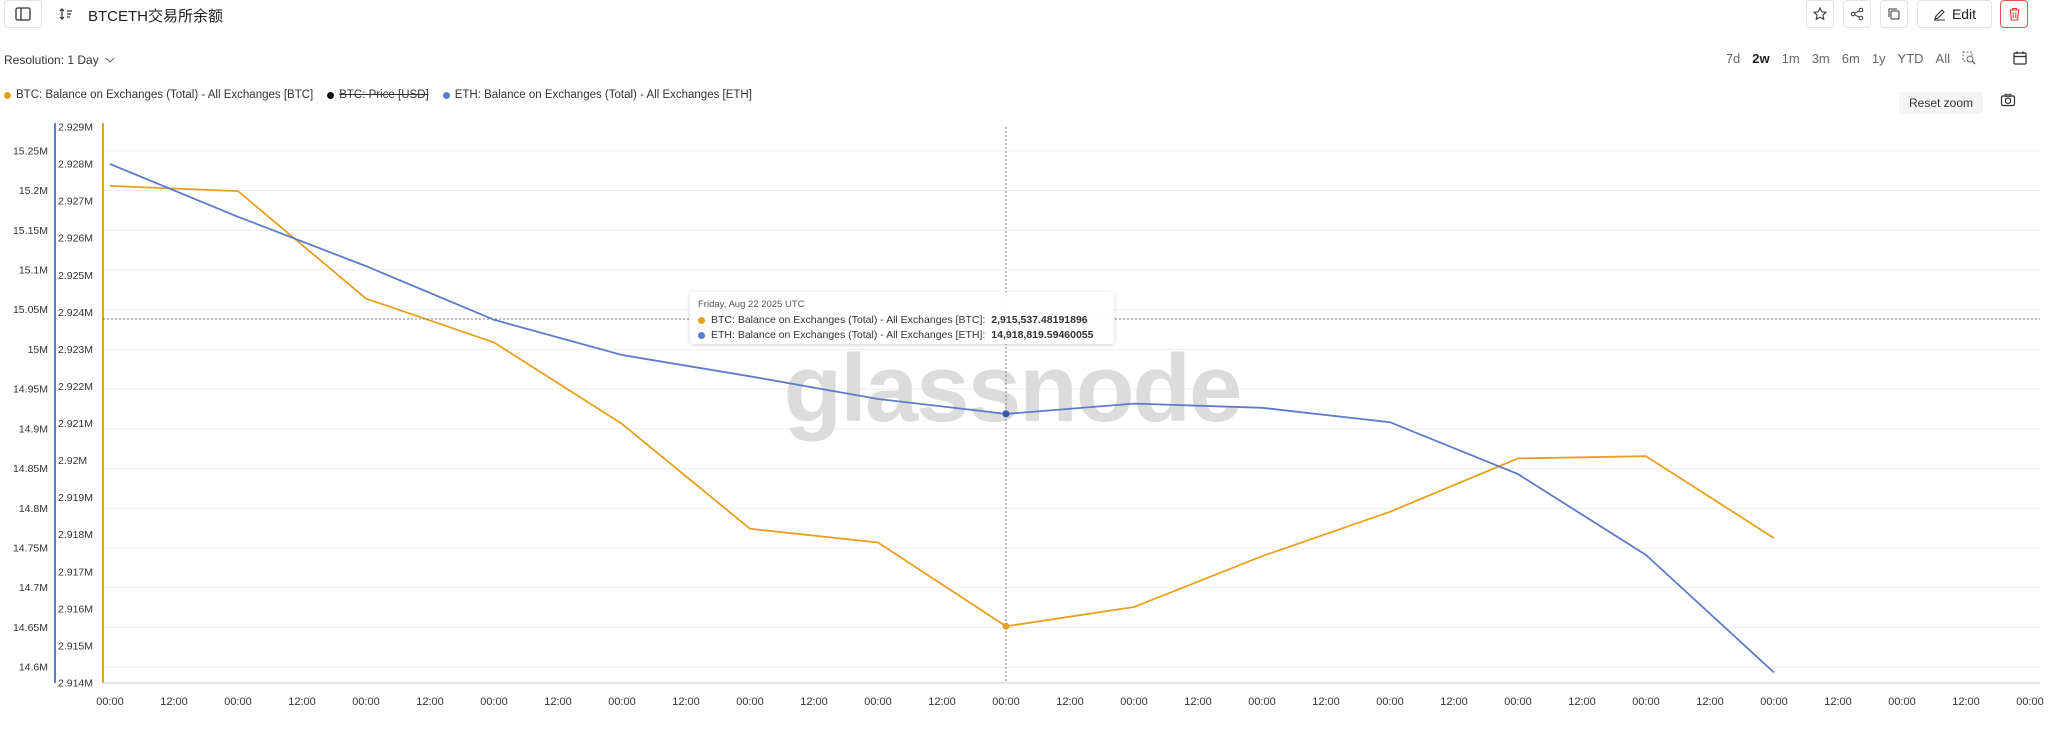  I want to click on range-7d: 7d, so click(1733, 58).